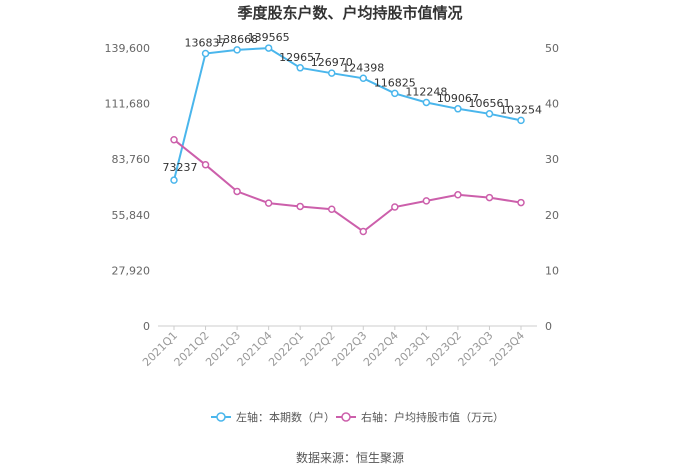 The width and height of the screenshot is (700, 473). I want to click on series-0-data-label: 103254, so click(521, 109).